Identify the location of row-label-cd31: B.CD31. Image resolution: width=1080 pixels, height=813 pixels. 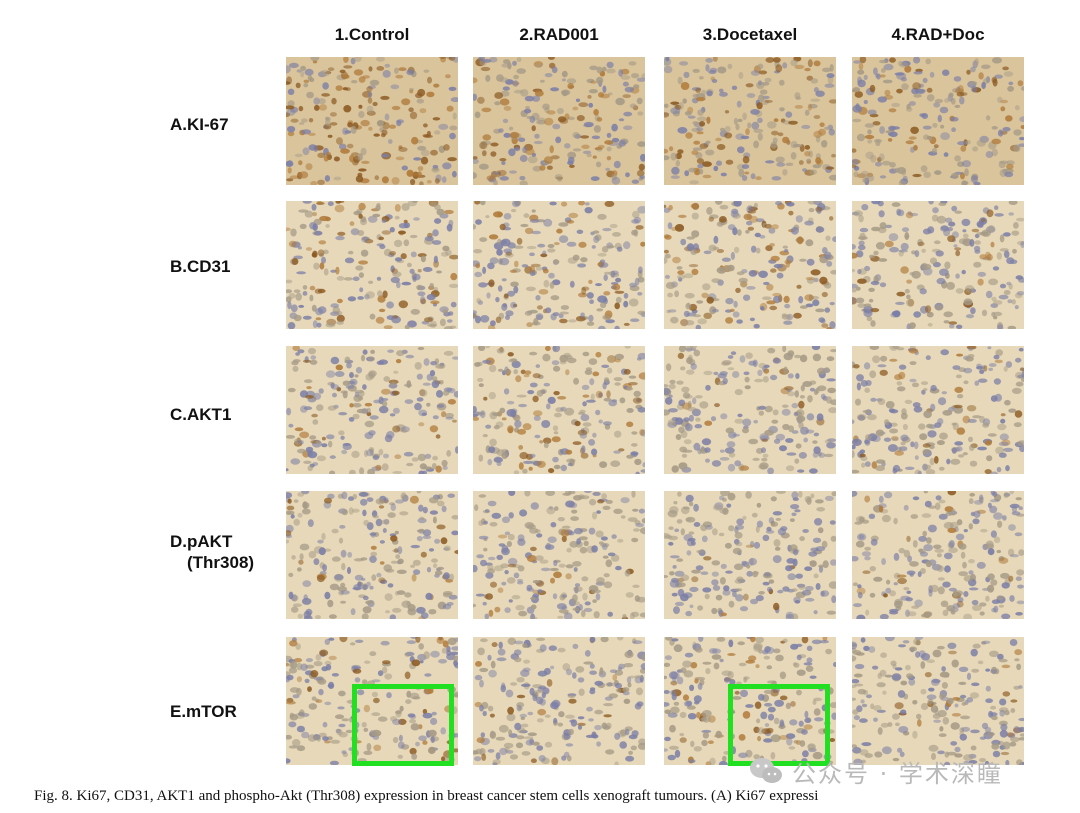
(200, 266).